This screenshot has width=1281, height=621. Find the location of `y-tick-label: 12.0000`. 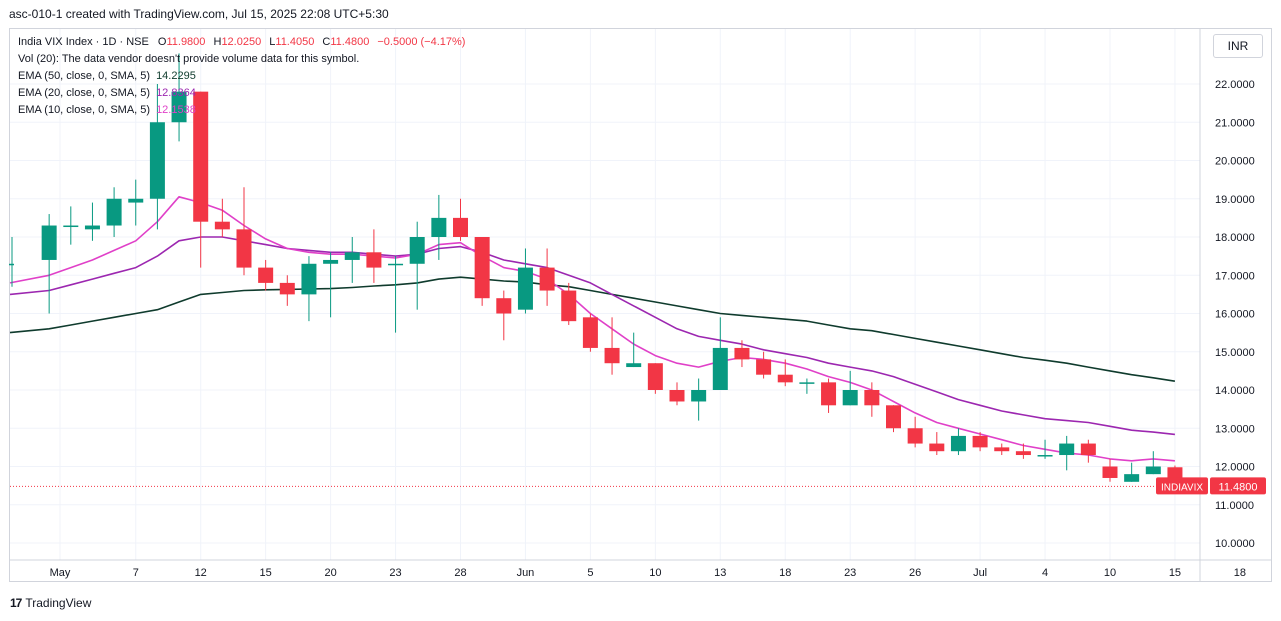

y-tick-label: 12.0000 is located at coordinates (1235, 468).